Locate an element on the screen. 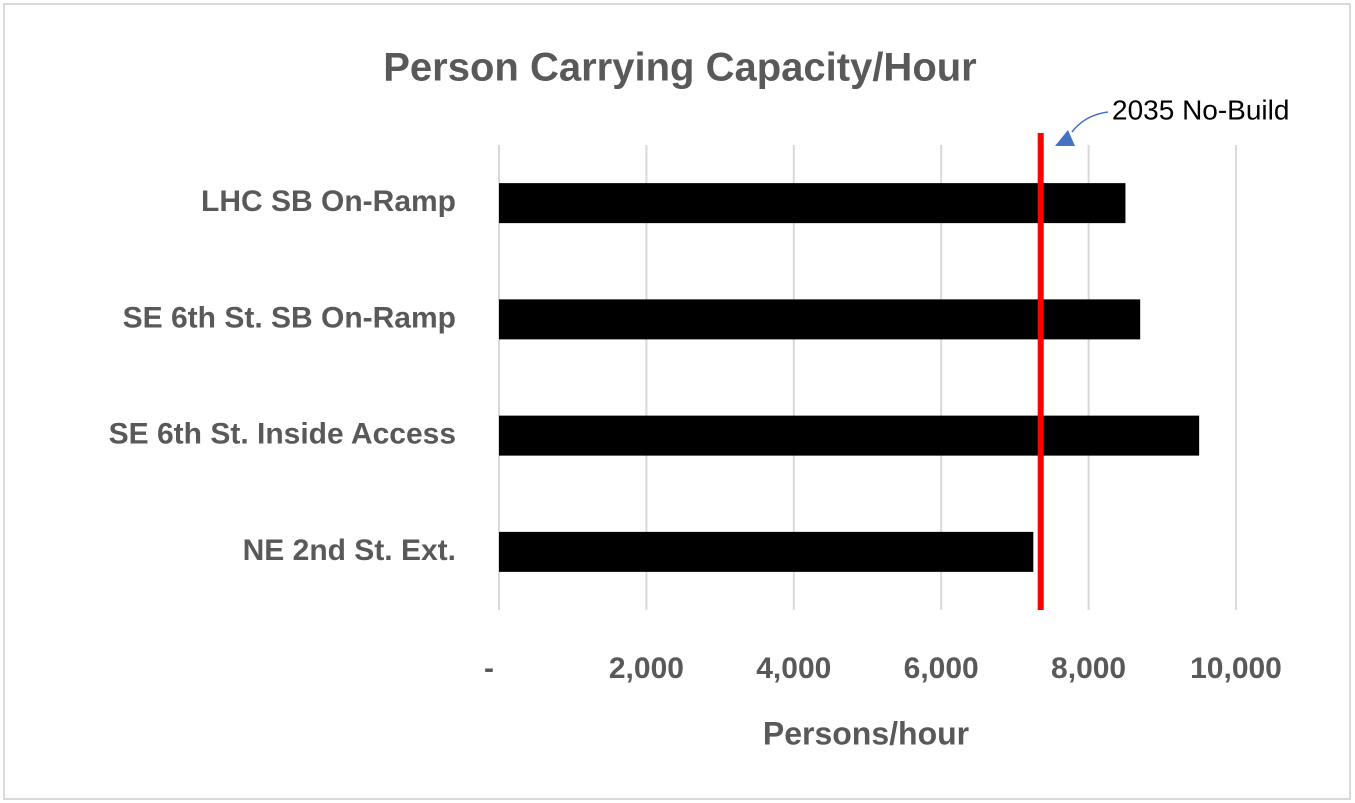  x-tick-label: 8,000 is located at coordinates (1088, 668).